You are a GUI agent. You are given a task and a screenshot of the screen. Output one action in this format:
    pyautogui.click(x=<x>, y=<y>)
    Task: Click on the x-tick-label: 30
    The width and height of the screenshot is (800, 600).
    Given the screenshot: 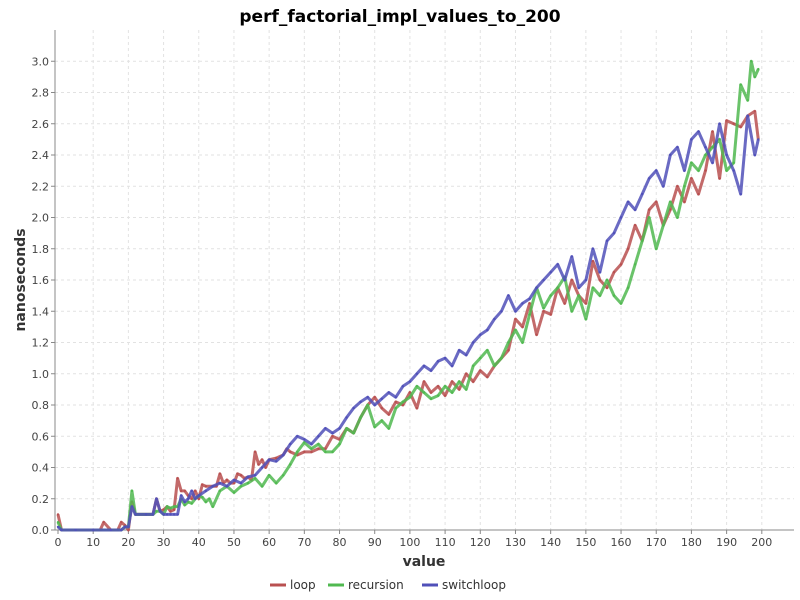 What is the action you would take?
    pyautogui.click(x=164, y=542)
    